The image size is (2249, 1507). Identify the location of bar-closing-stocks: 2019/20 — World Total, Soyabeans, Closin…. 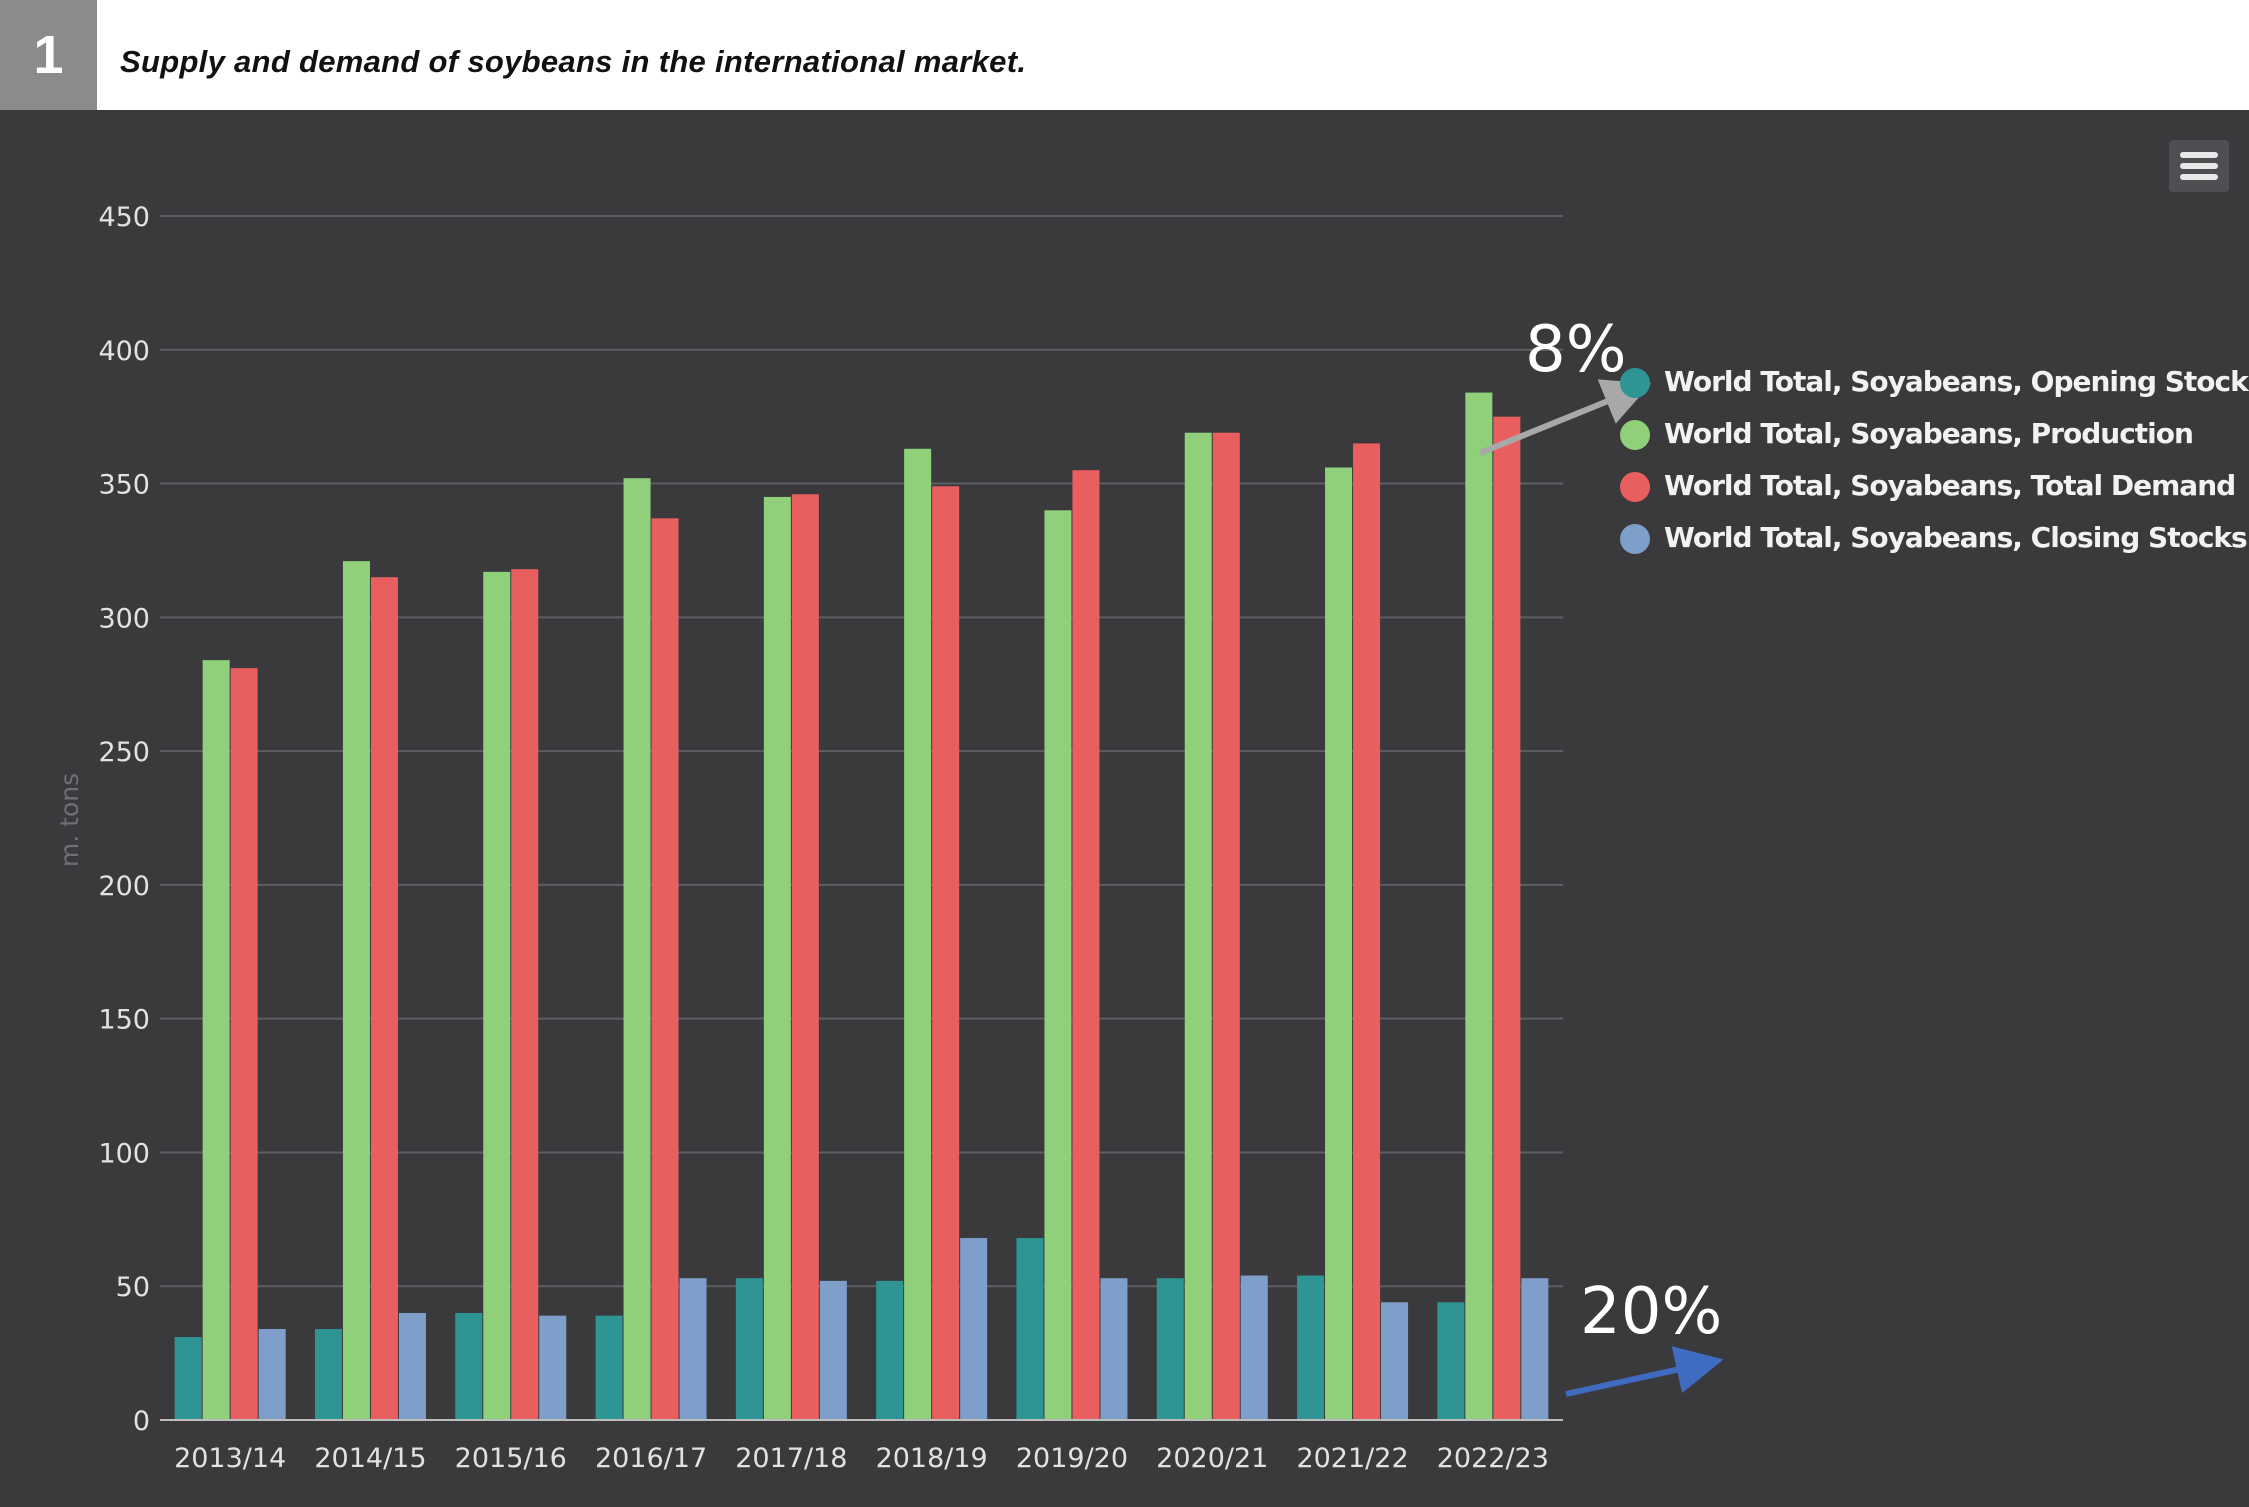
(1114, 1349).